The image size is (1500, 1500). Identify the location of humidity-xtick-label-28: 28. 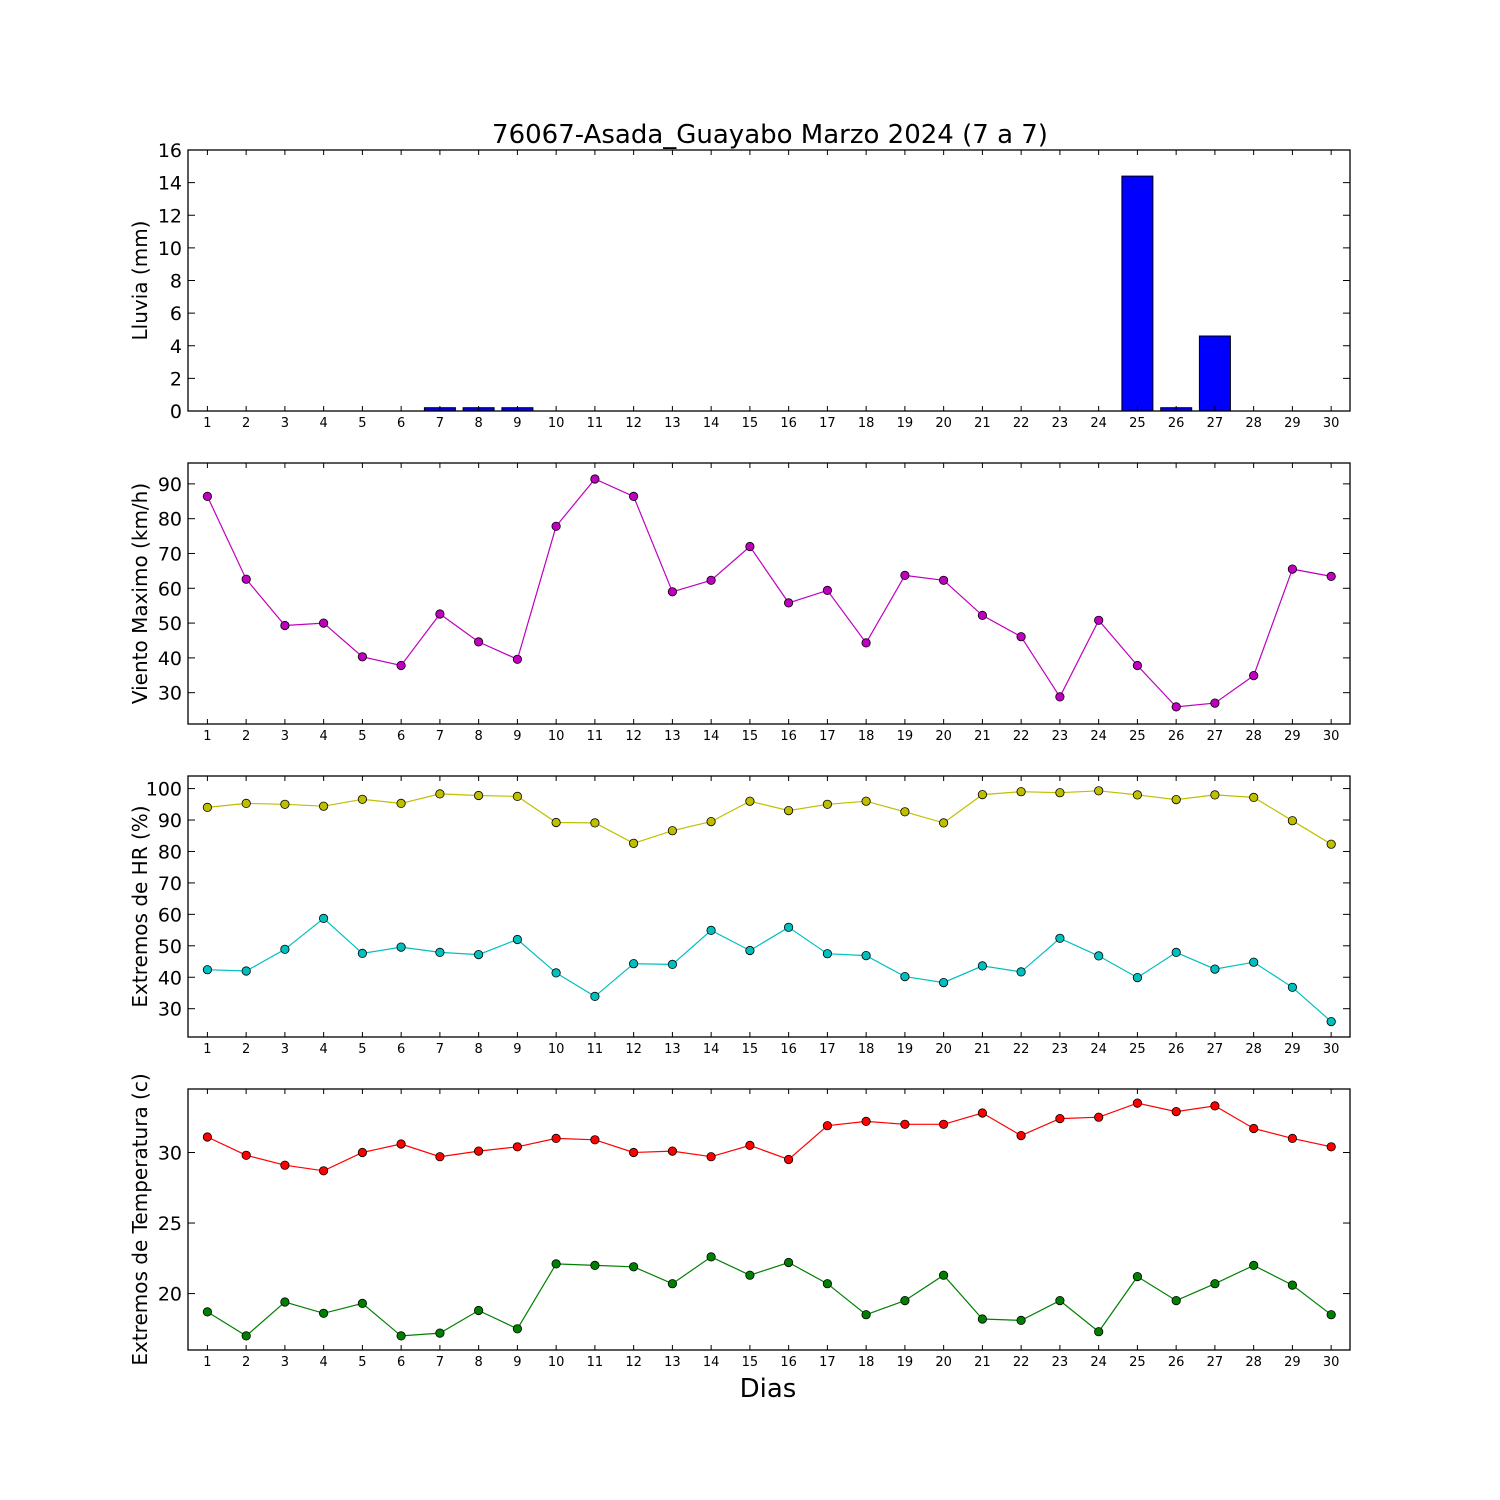
(1253, 1049).